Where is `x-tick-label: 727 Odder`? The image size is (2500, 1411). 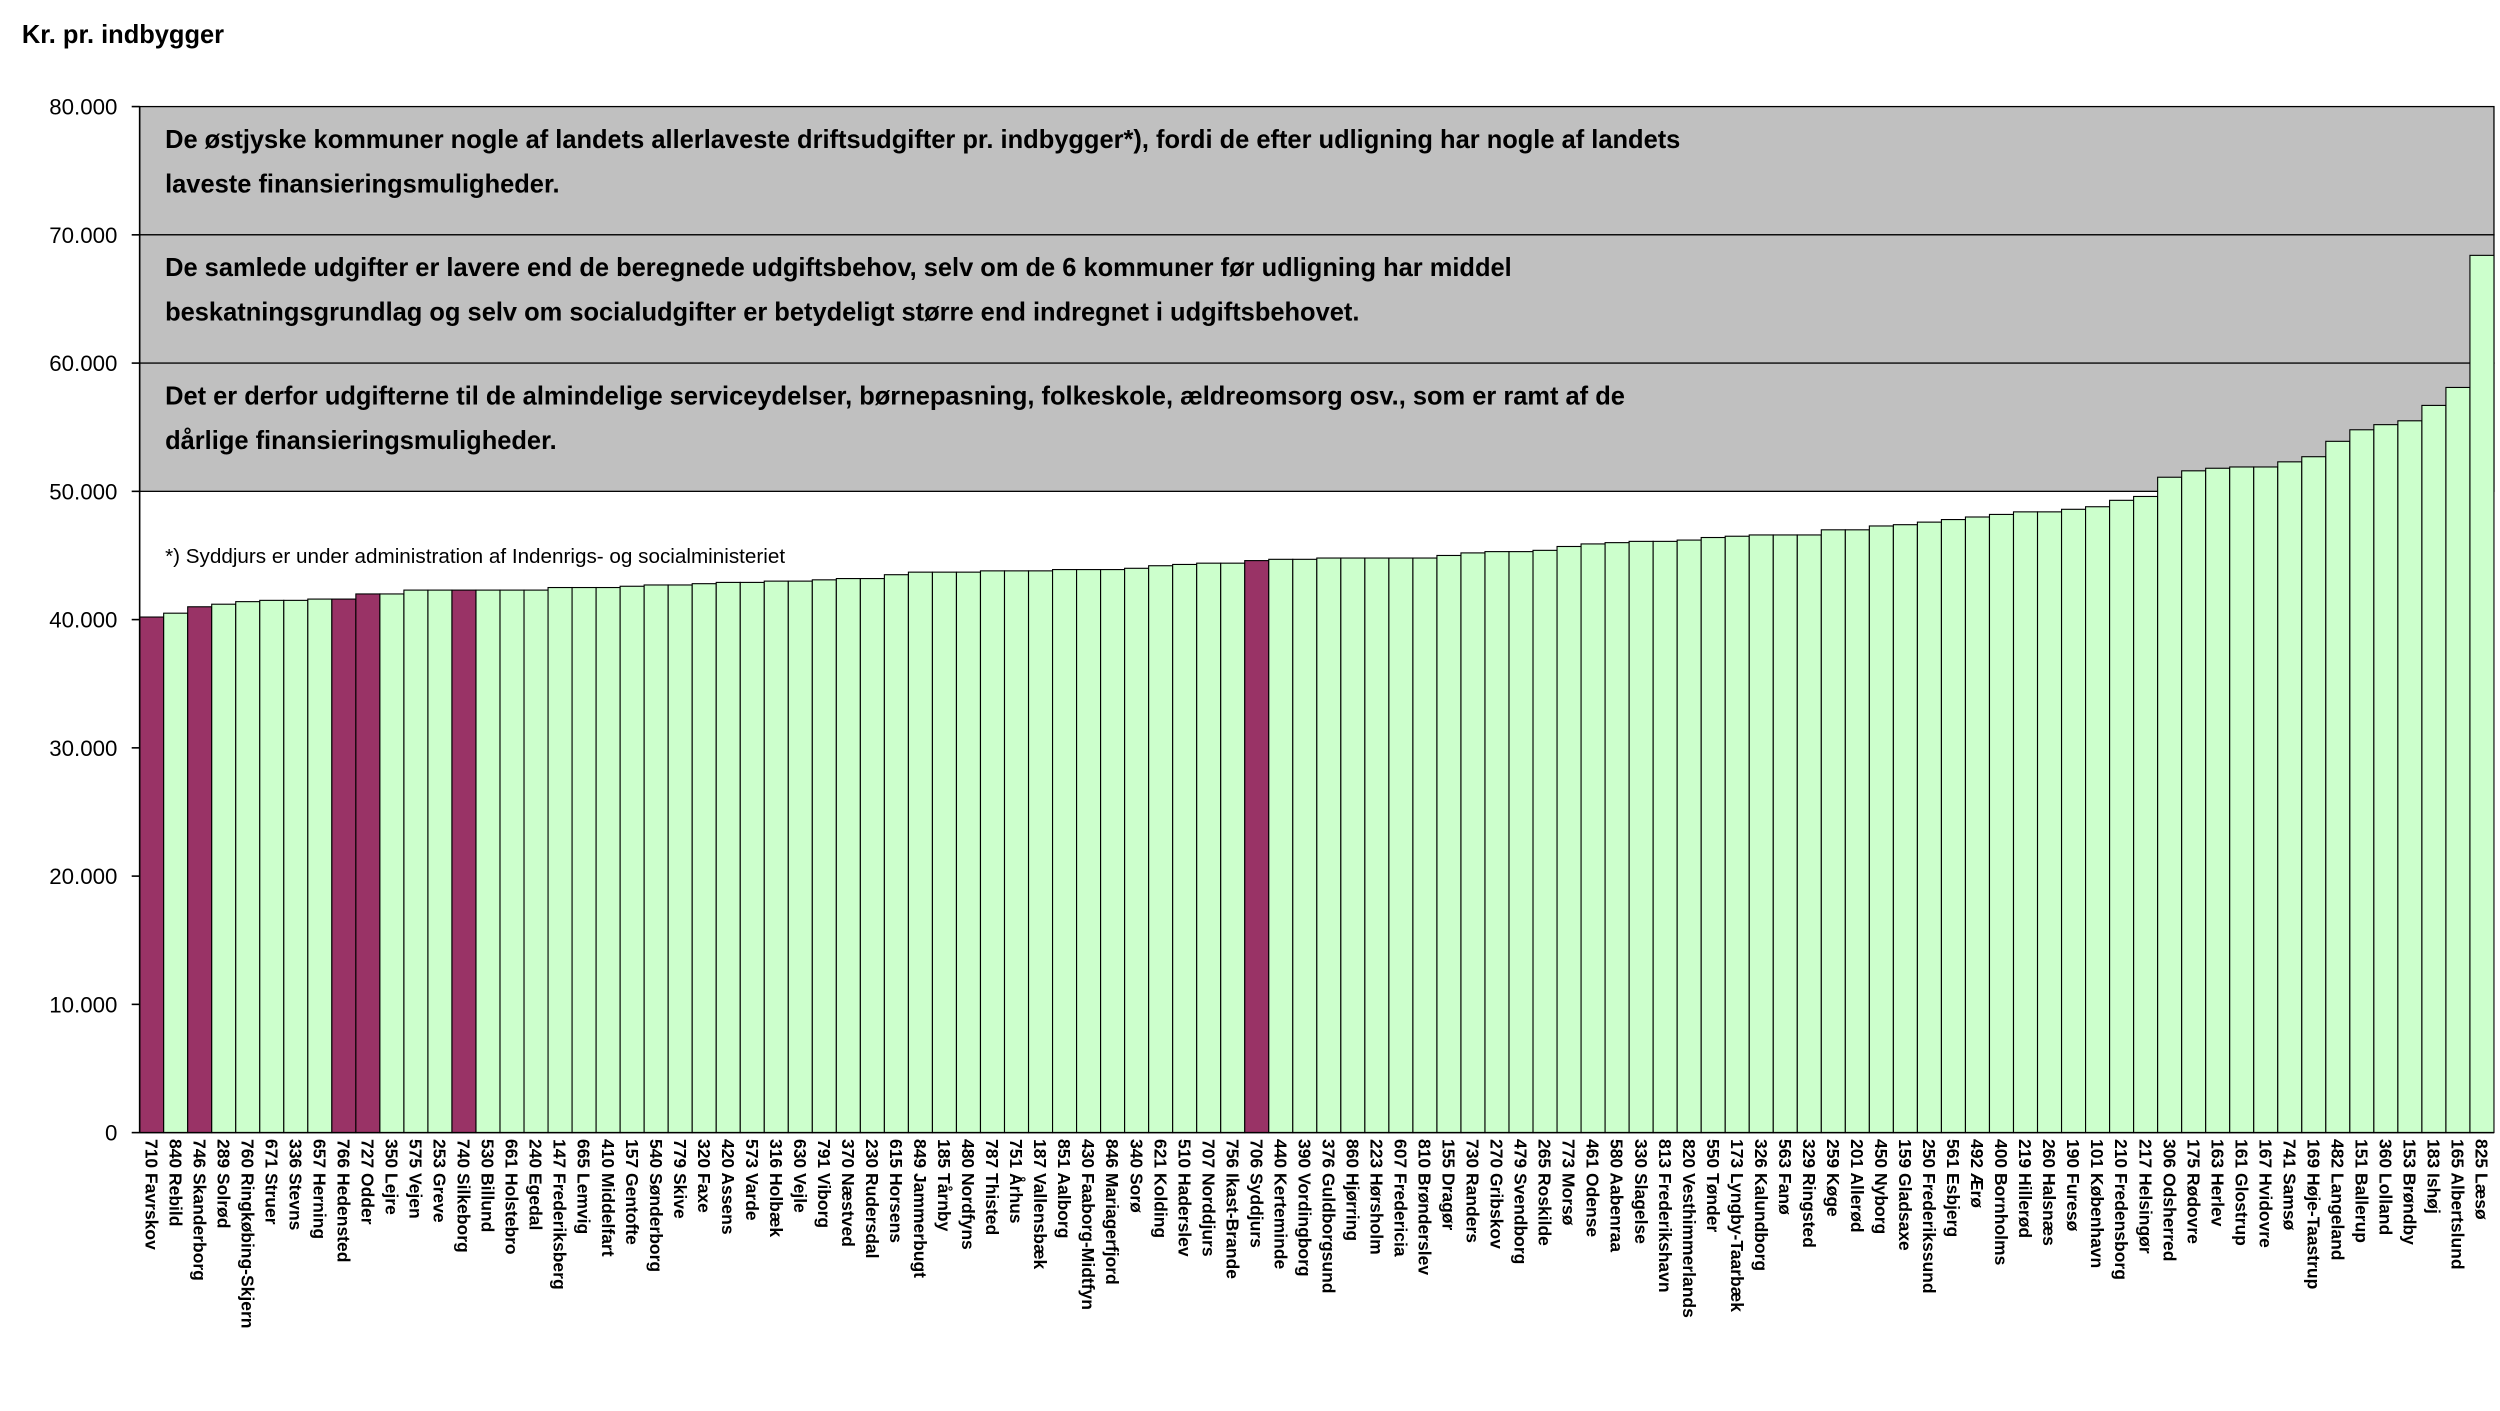
x-tick-label: 727 Odder is located at coordinates (368, 1182).